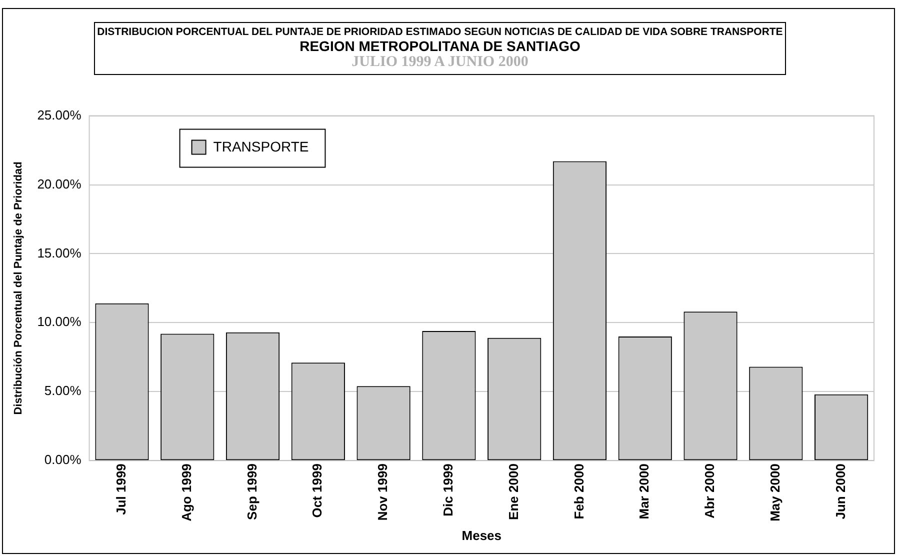  I want to click on y-tick-label: 15.00%, so click(59, 252).